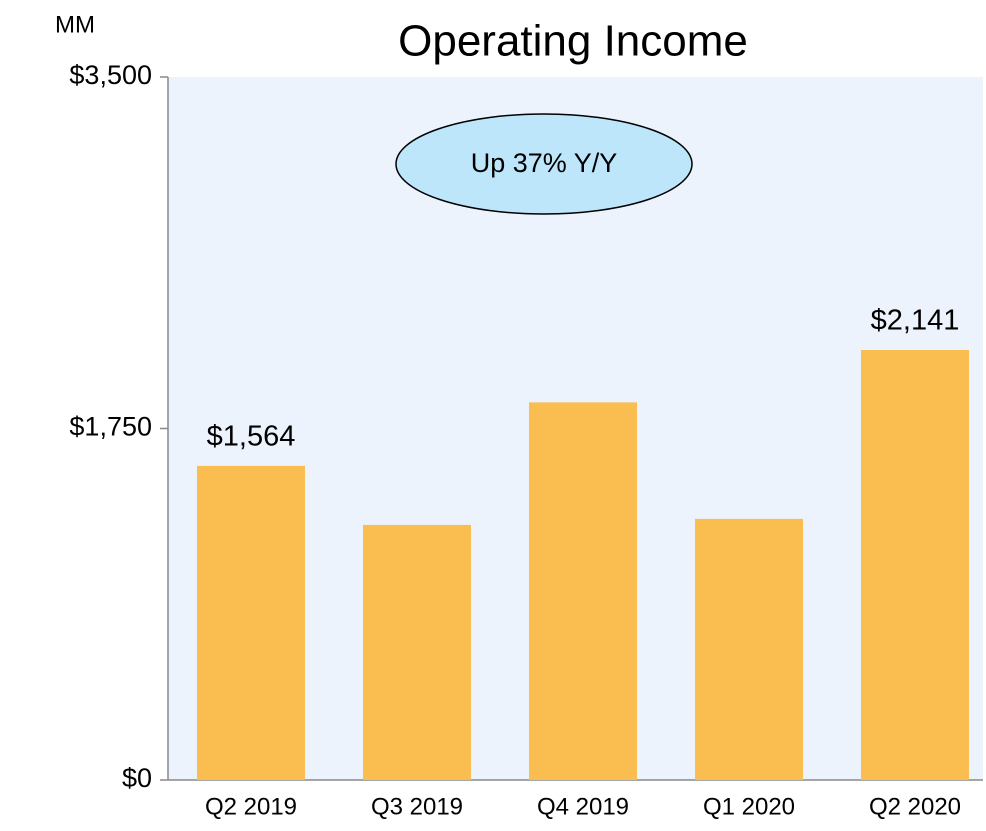  Describe the element at coordinates (137, 778) in the screenshot. I see `y-tick-label: $0` at that location.